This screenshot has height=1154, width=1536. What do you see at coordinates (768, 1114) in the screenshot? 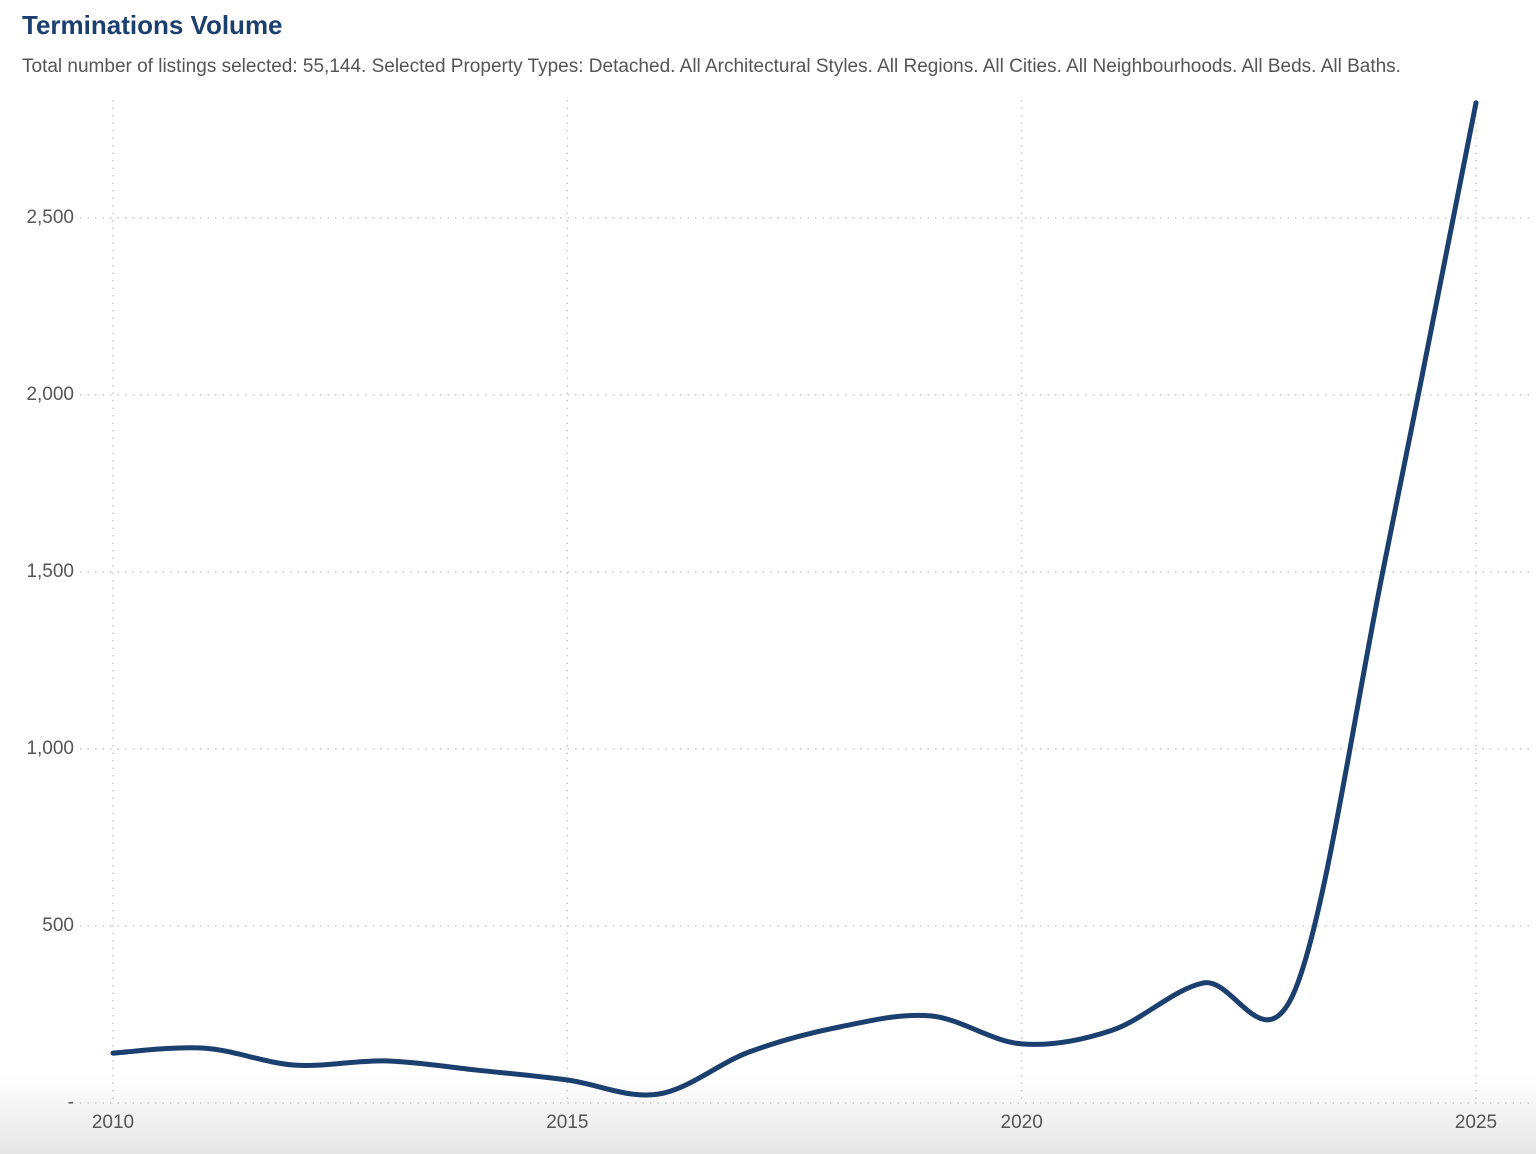
I see `footer-shade` at bounding box center [768, 1114].